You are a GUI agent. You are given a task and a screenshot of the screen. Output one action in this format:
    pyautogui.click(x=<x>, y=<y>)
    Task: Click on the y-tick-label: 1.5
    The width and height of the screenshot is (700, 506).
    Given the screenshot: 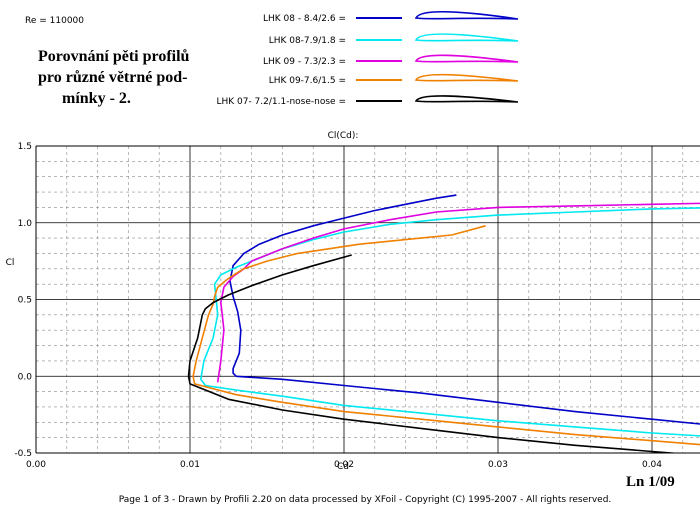 What is the action you would take?
    pyautogui.click(x=25, y=147)
    